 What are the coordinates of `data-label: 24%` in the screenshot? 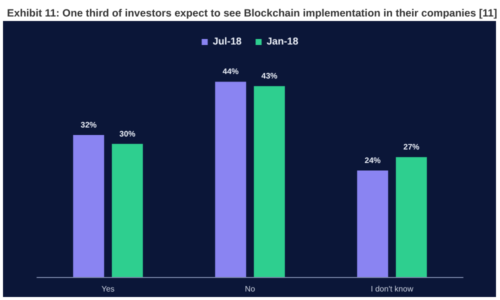 It's located at (372, 160).